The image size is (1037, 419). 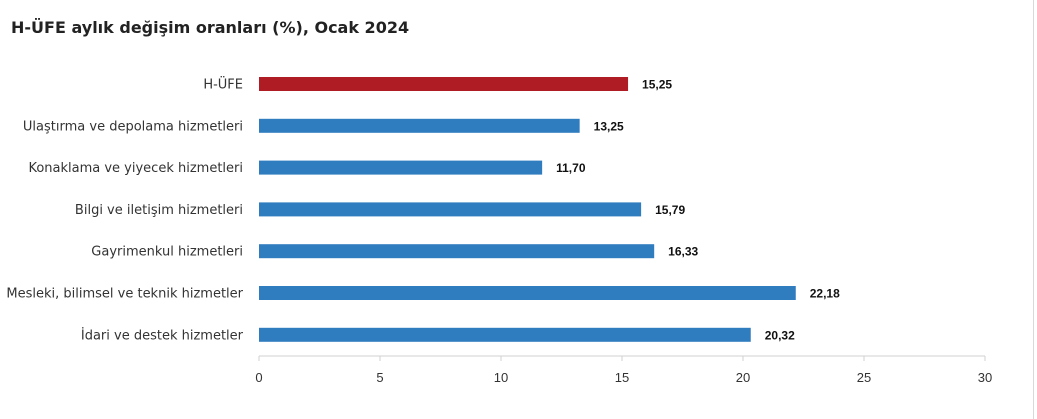 I want to click on x-tick-label: 15, so click(x=622, y=377).